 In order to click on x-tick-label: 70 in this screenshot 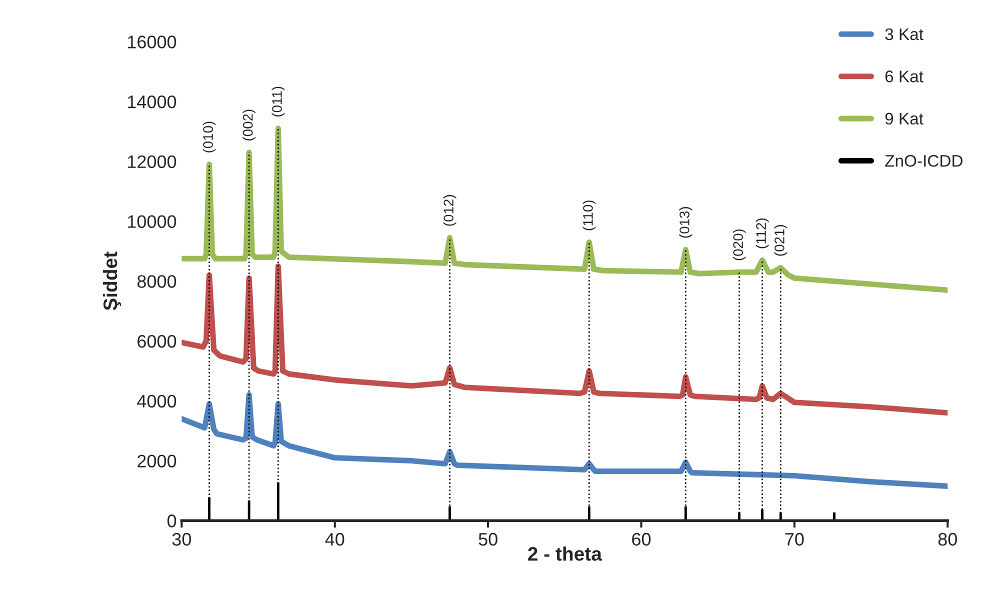, I will do `click(794, 539)`.